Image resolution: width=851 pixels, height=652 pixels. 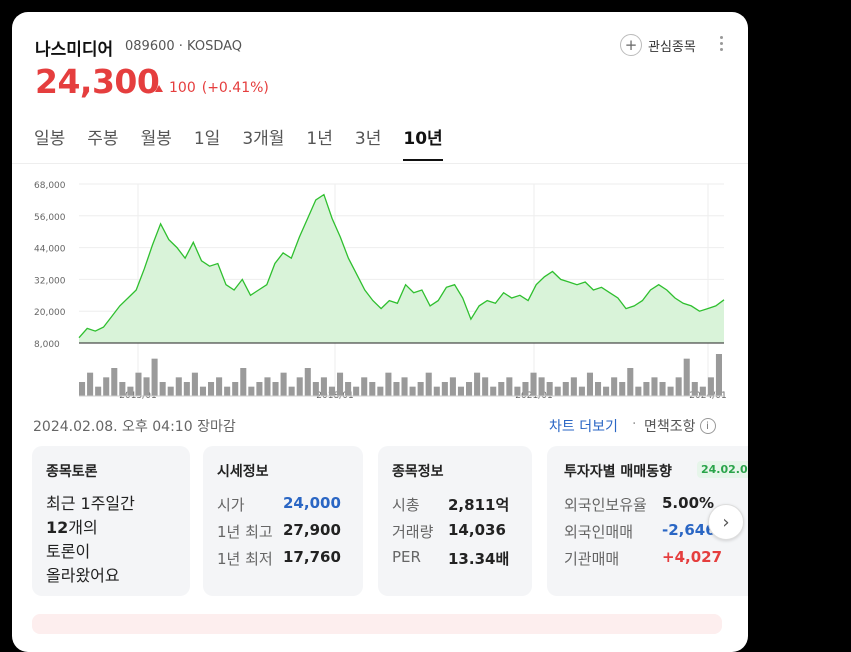 I want to click on y-tick-label: 20,000, so click(x=50, y=313).